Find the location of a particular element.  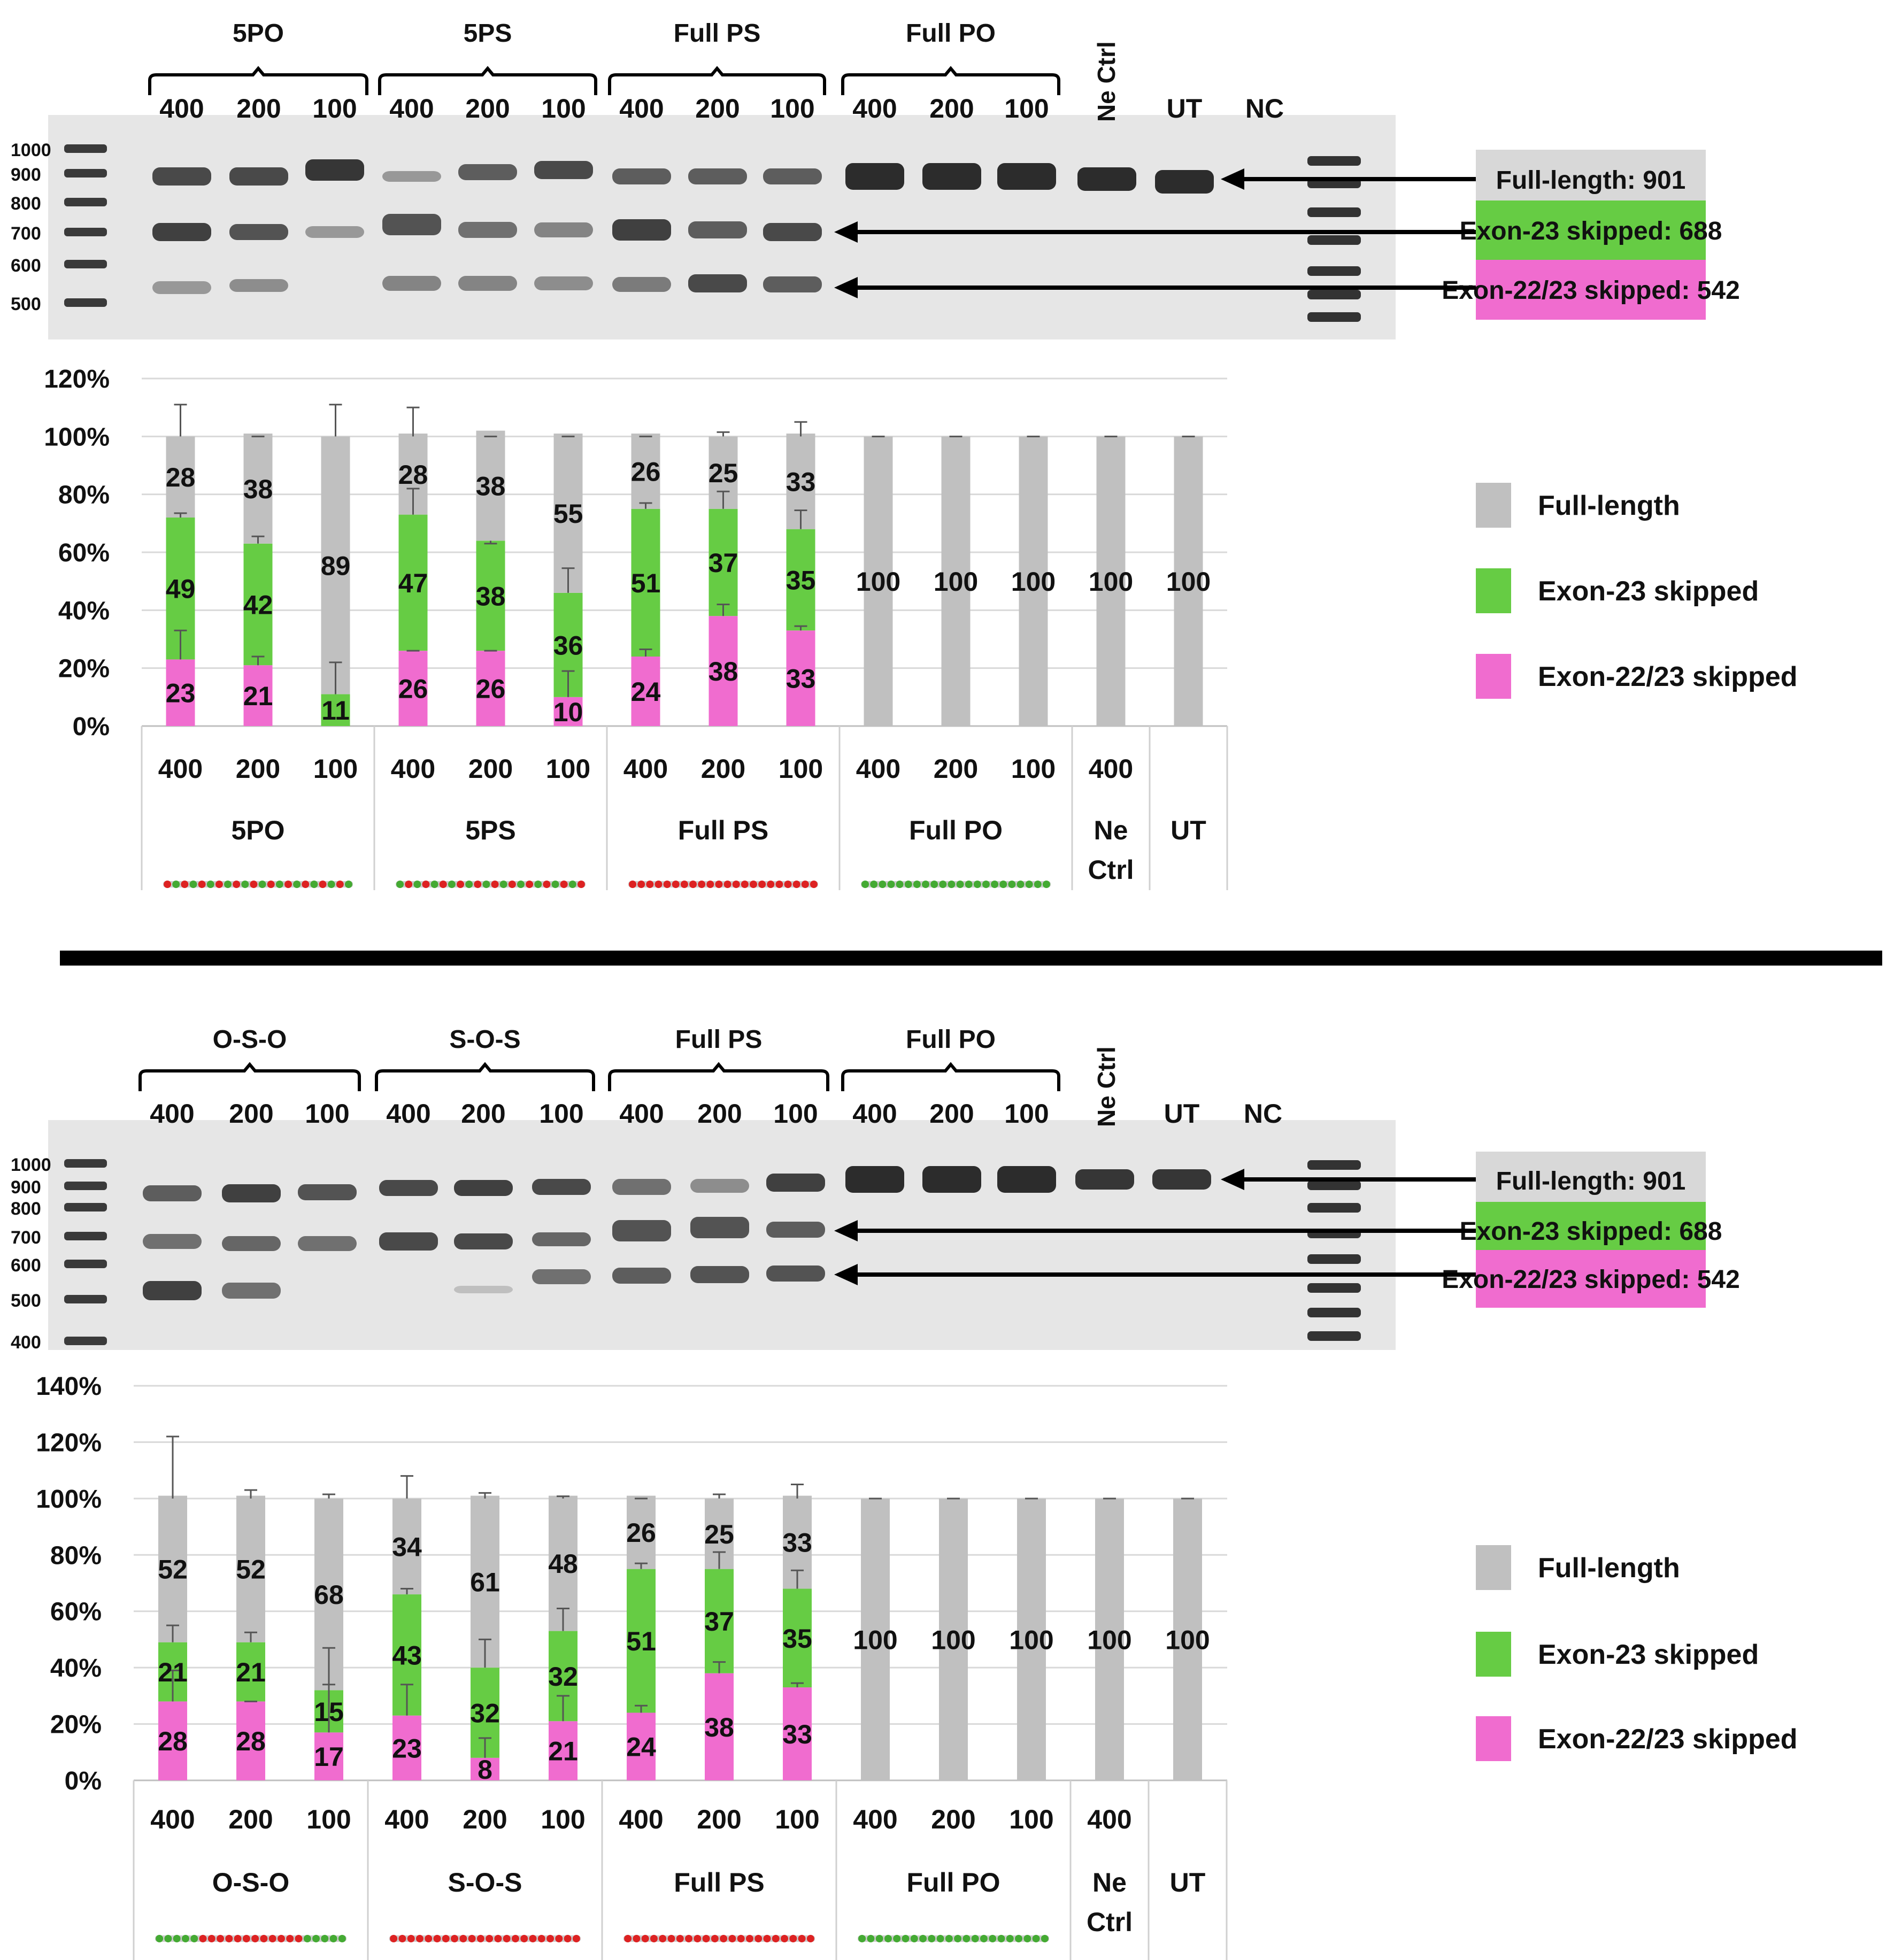

data-label: 35 is located at coordinates (797, 1639).